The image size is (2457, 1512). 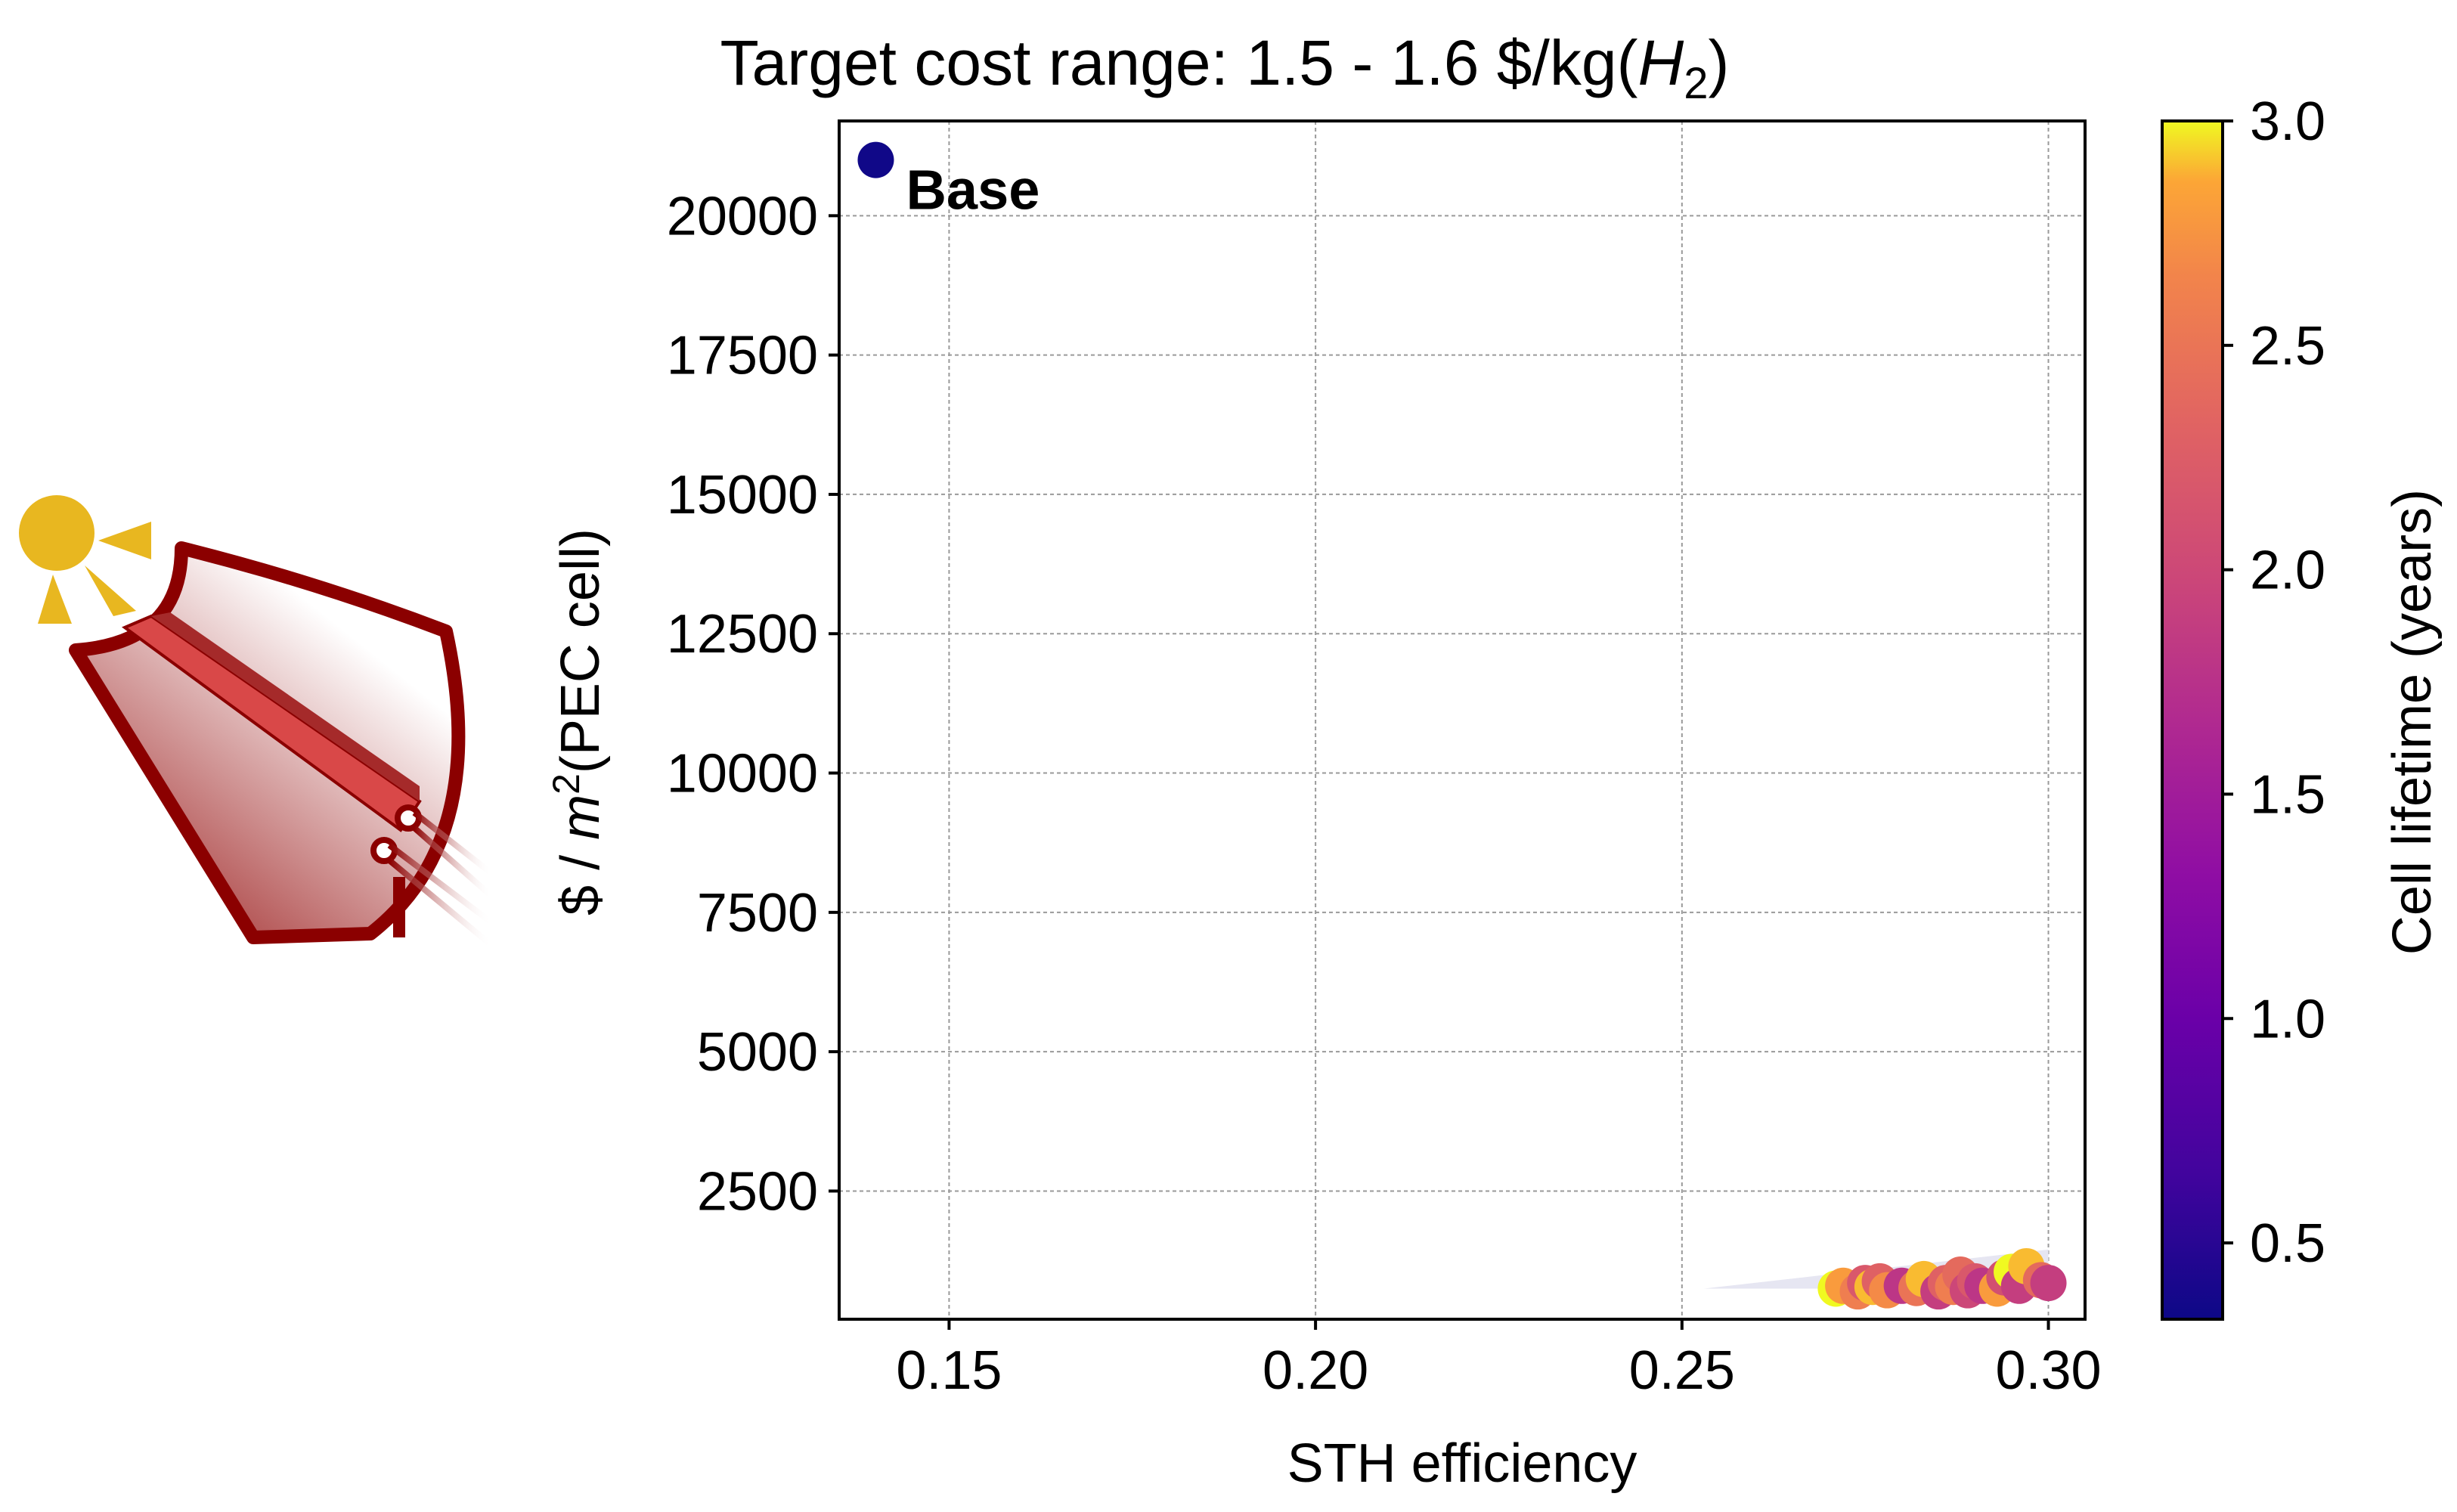 What do you see at coordinates (1682, 1370) in the screenshot?
I see `x-tick-label: 0.25` at bounding box center [1682, 1370].